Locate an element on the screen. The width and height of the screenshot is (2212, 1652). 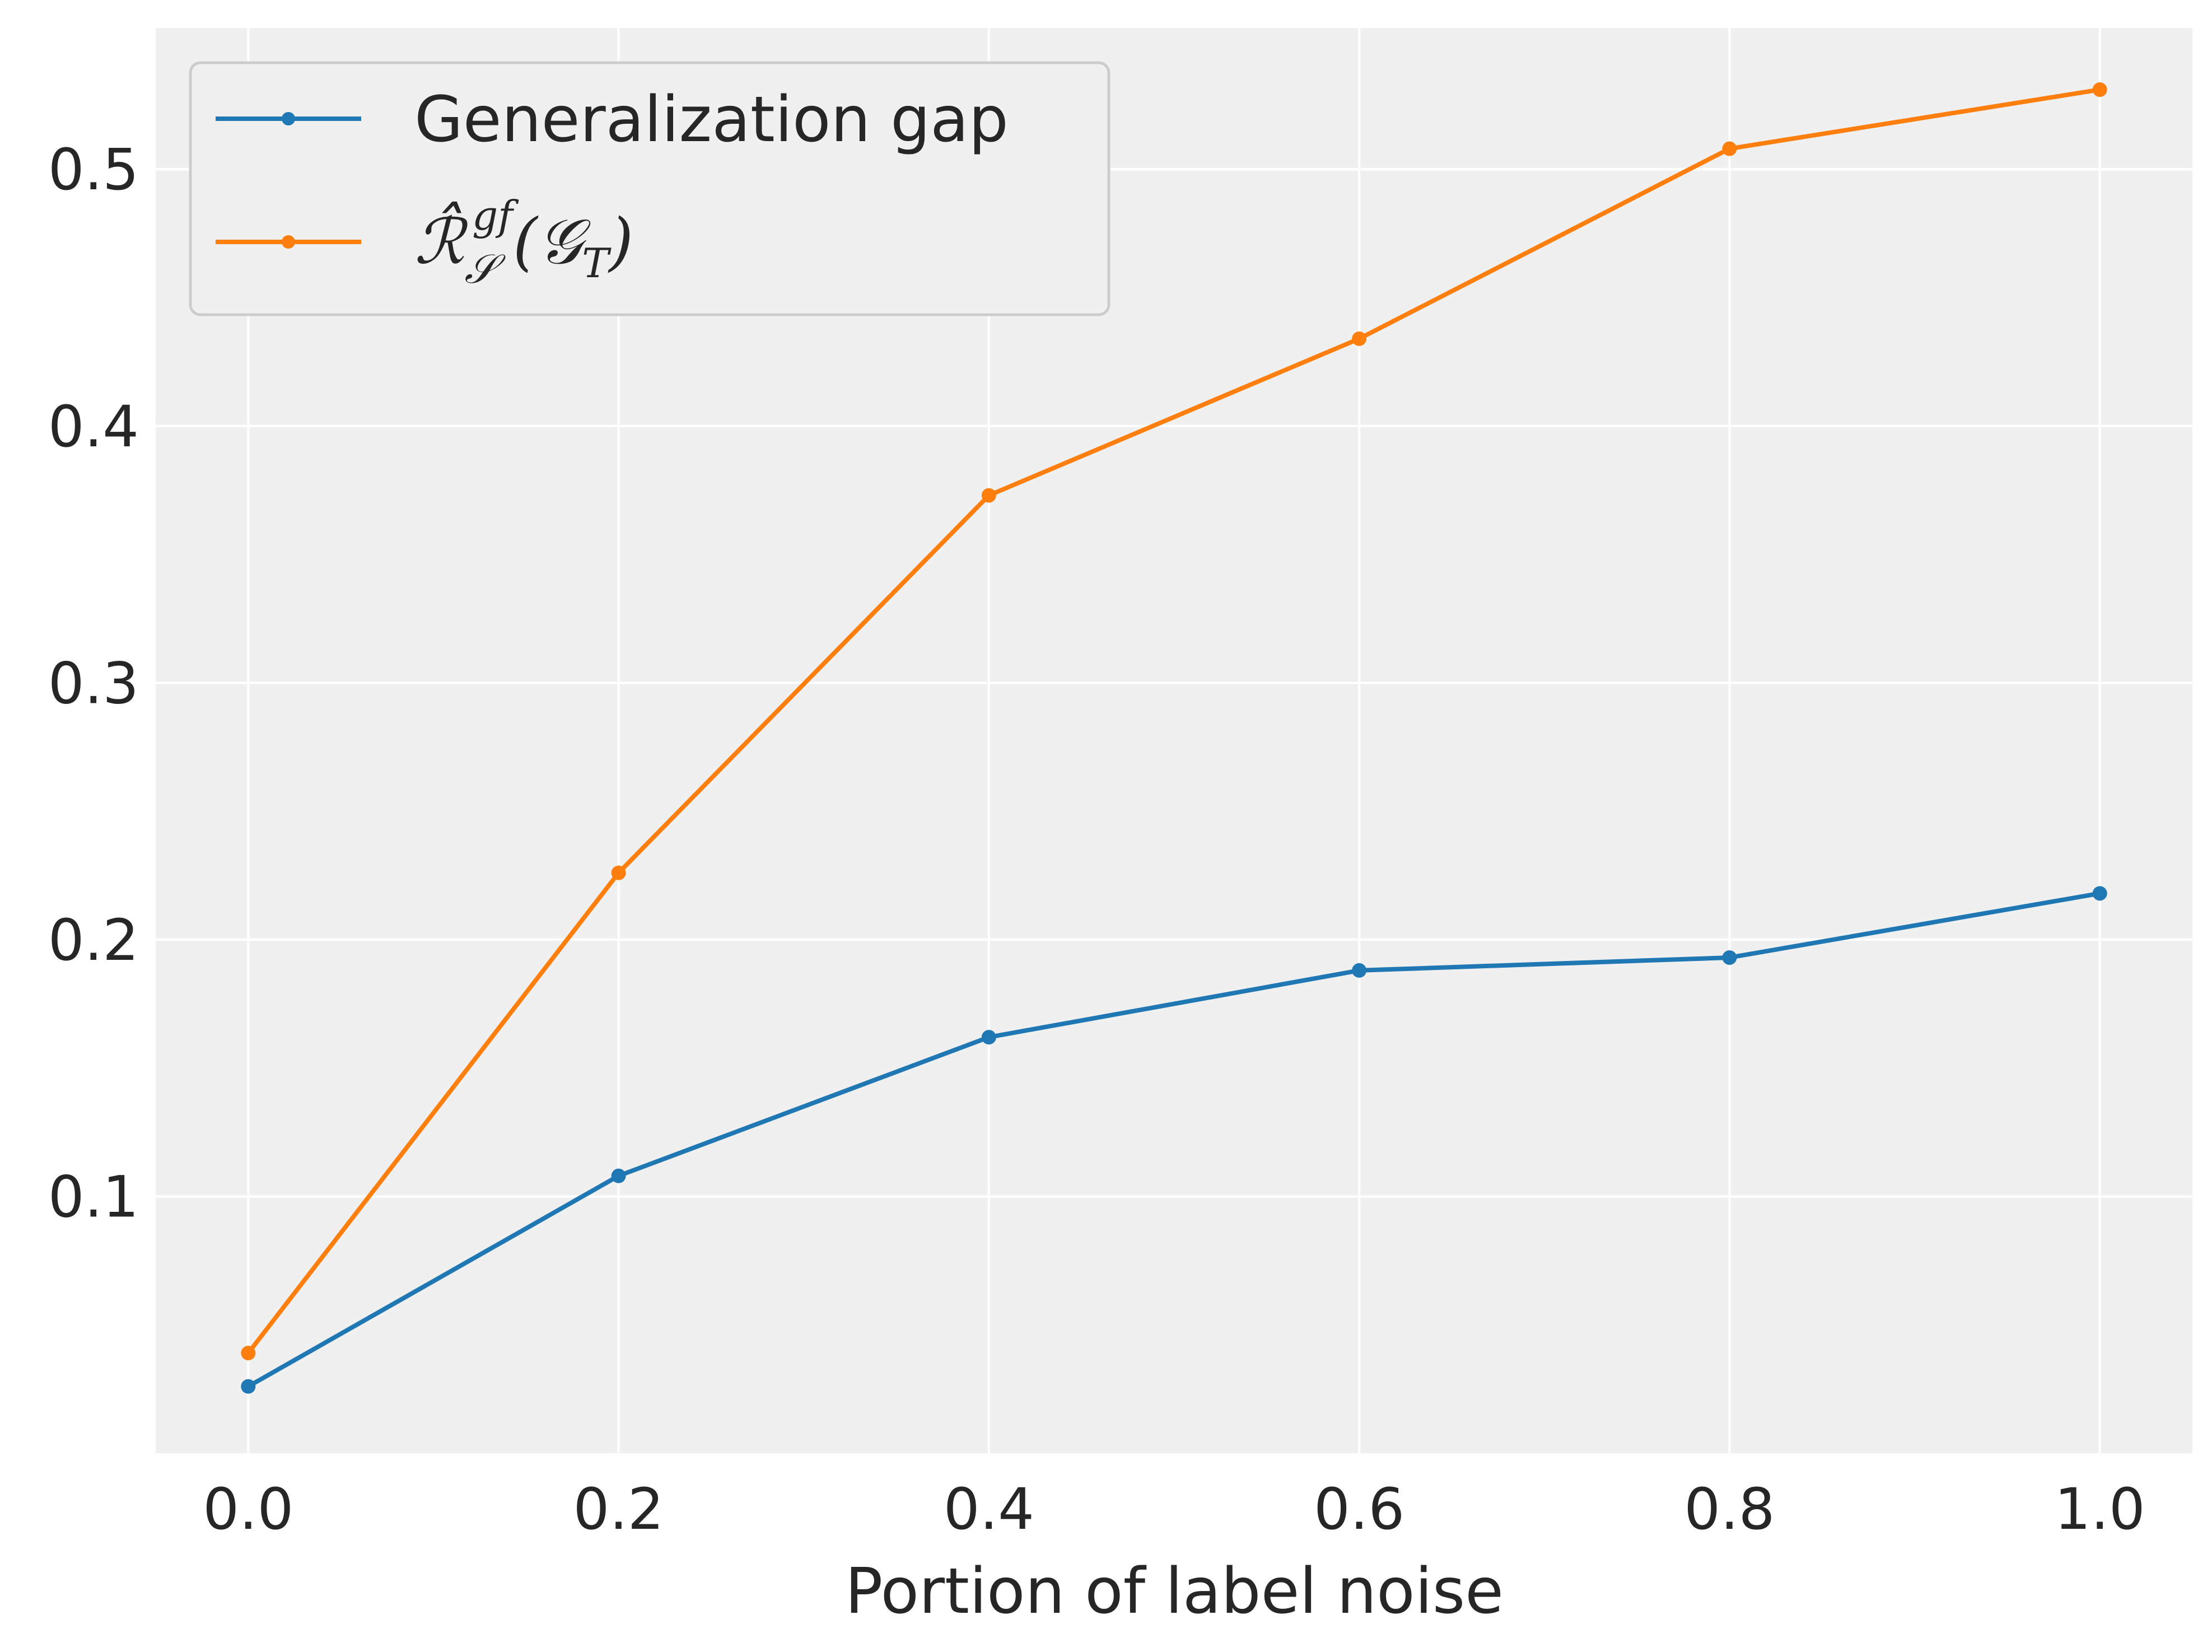
x-tick-label: 0.8 is located at coordinates (1730, 1509).